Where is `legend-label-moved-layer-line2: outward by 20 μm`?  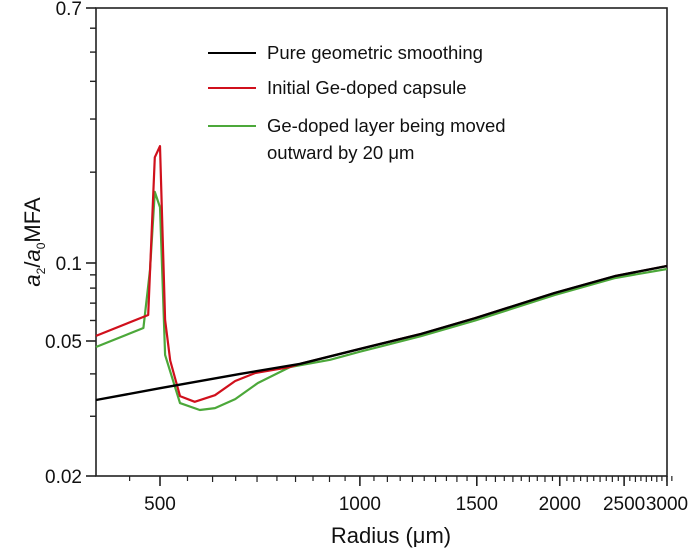 legend-label-moved-layer-line2: outward by 20 μm is located at coordinates (340, 152).